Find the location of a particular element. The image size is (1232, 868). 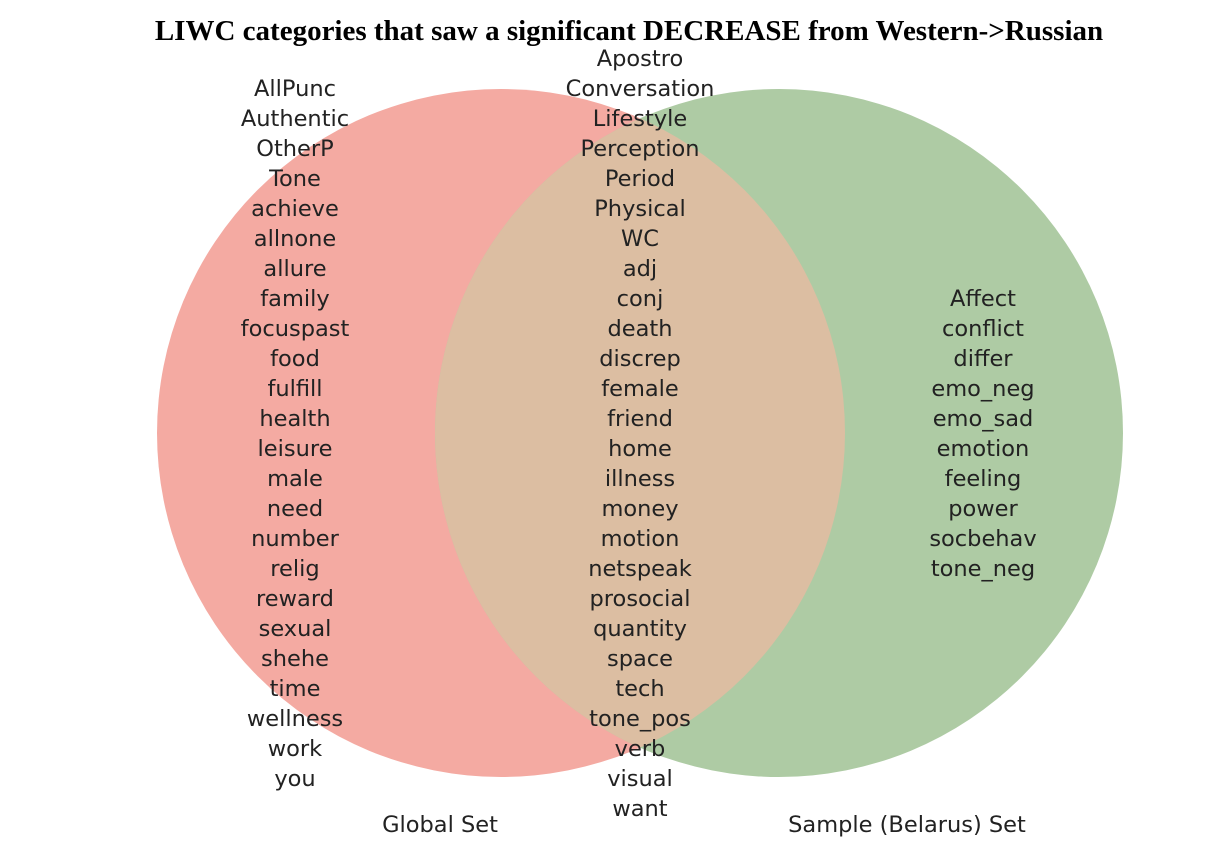

sample-set-item: emotion is located at coordinates (983, 449).